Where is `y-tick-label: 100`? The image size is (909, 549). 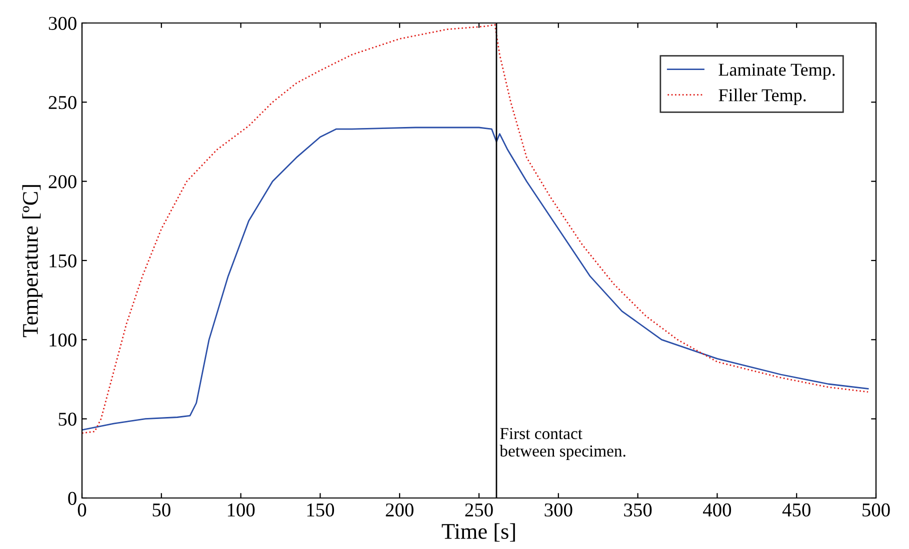 y-tick-label: 100 is located at coordinates (63, 340).